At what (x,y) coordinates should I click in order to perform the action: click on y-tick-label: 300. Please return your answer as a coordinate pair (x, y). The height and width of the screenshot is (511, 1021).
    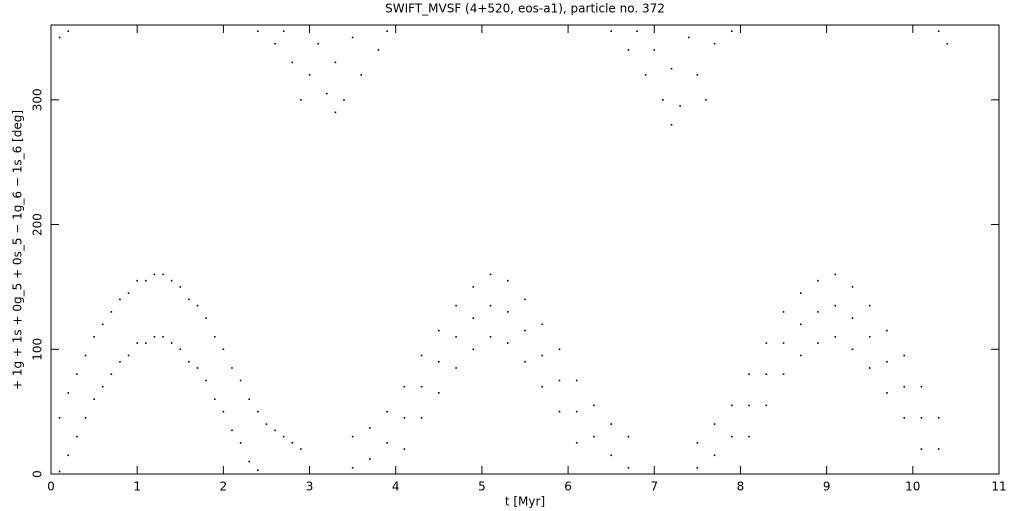
    Looking at the image, I should click on (38, 99).